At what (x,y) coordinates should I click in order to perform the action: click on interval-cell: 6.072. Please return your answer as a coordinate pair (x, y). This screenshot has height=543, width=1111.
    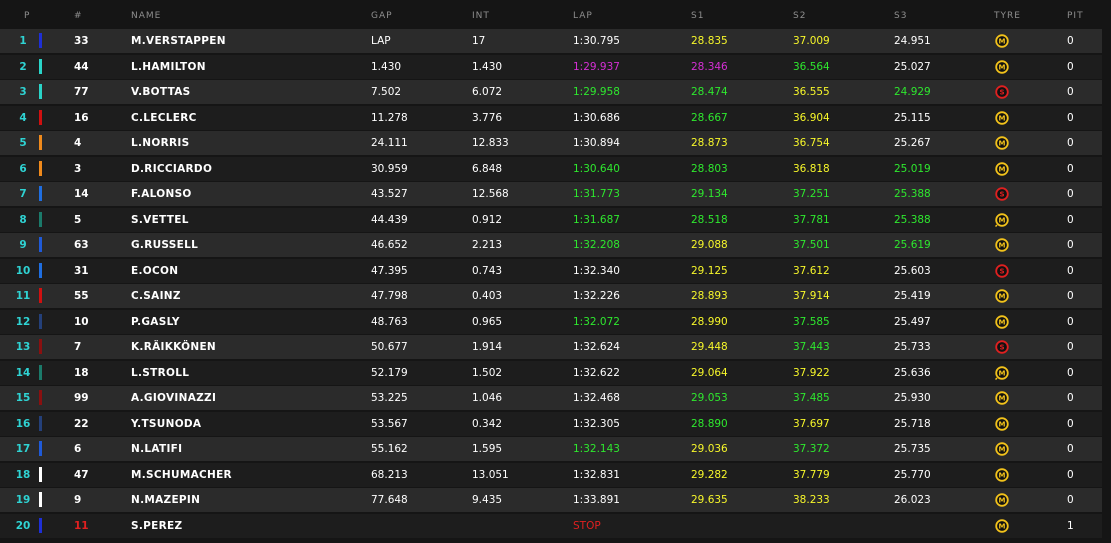
    Looking at the image, I should click on (487, 92).